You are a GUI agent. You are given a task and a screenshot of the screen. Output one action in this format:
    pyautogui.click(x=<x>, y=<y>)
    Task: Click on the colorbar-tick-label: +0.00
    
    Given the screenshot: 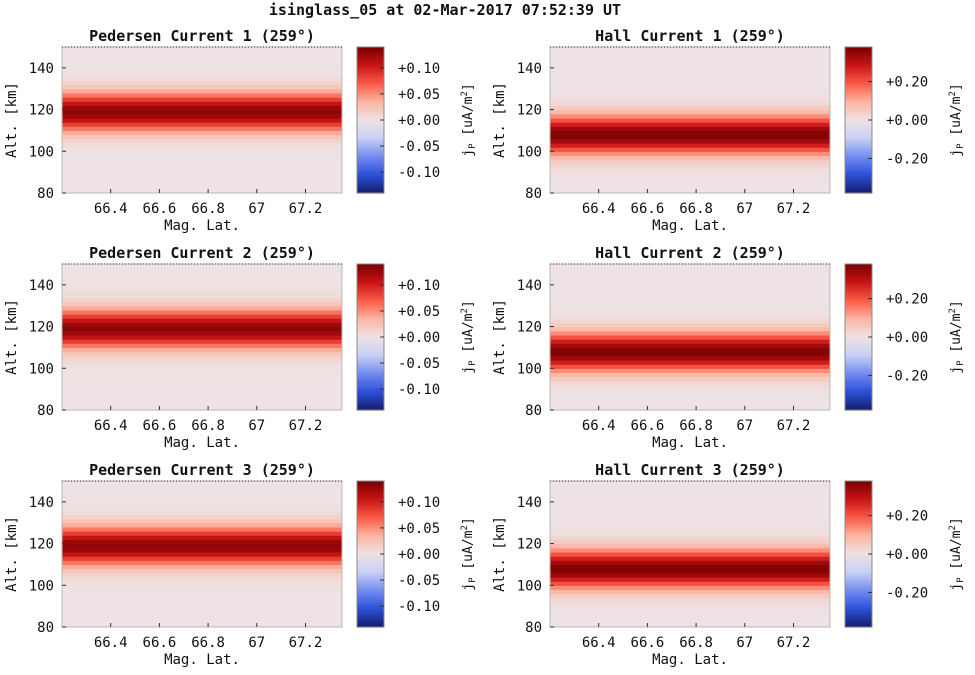 What is the action you would take?
    pyautogui.click(x=907, y=555)
    